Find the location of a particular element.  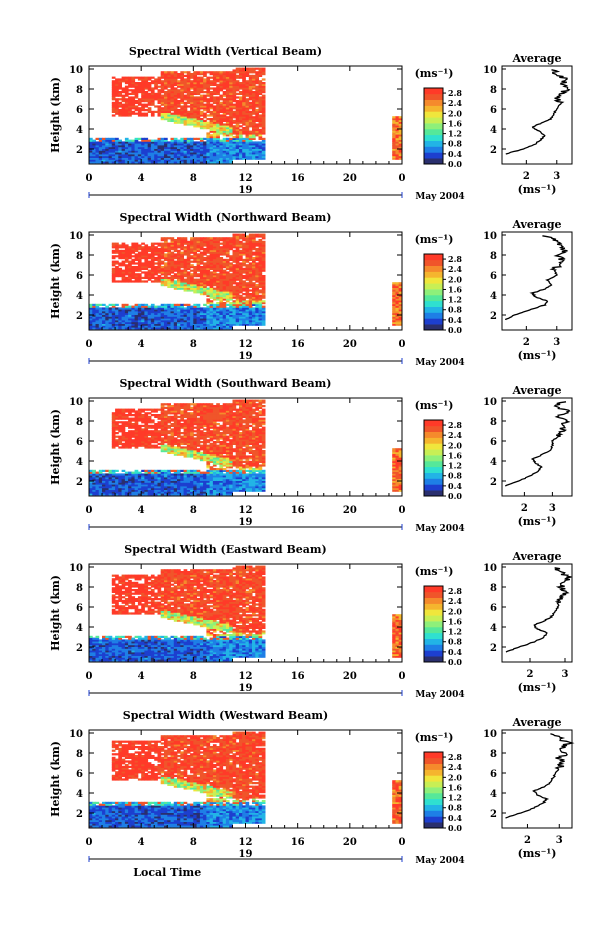

y-axis-label: Height (km) is located at coordinates (55, 281).